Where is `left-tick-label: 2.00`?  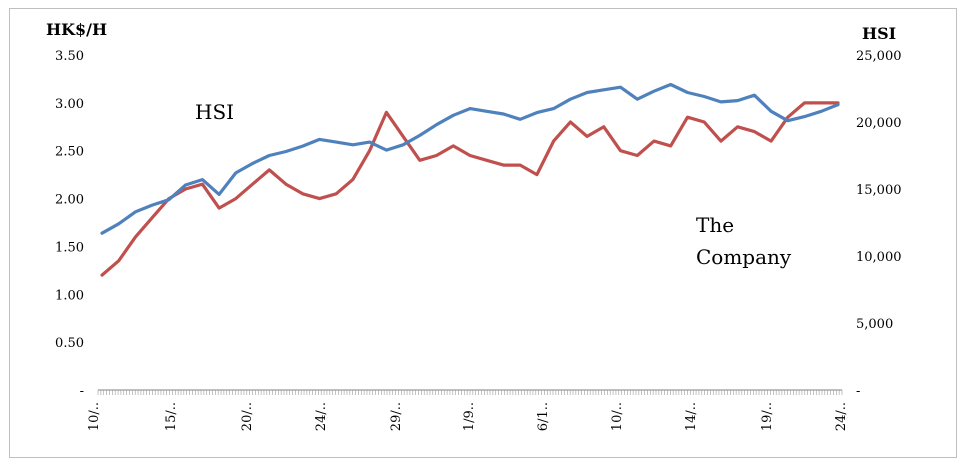
left-tick-label: 2.00 is located at coordinates (69, 200).